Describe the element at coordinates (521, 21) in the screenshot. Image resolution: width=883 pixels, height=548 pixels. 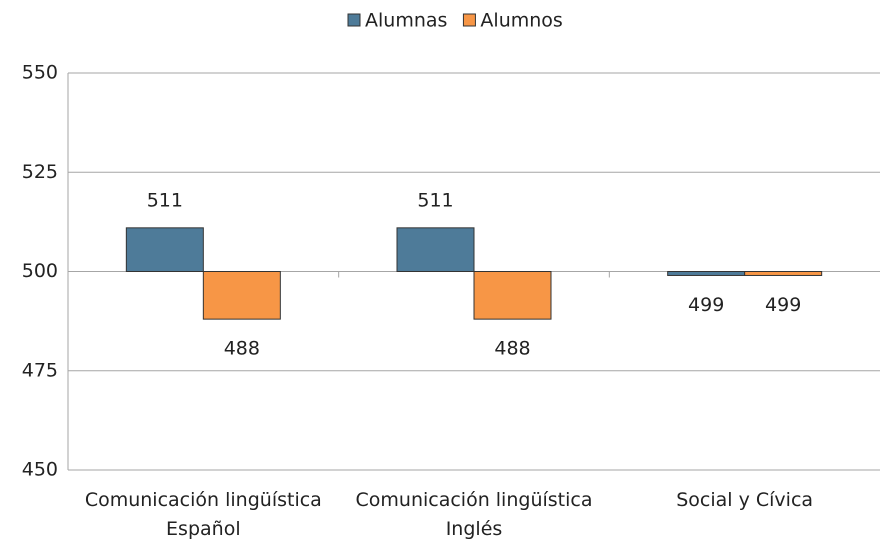
I see `legend-label: Alumnos` at that location.